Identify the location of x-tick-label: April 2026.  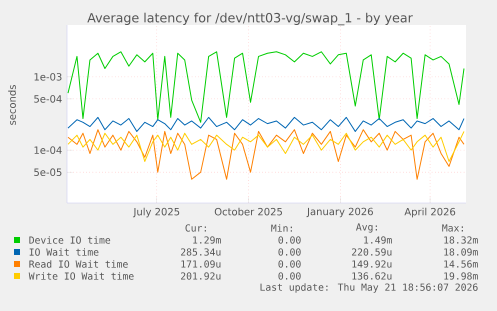
(430, 213).